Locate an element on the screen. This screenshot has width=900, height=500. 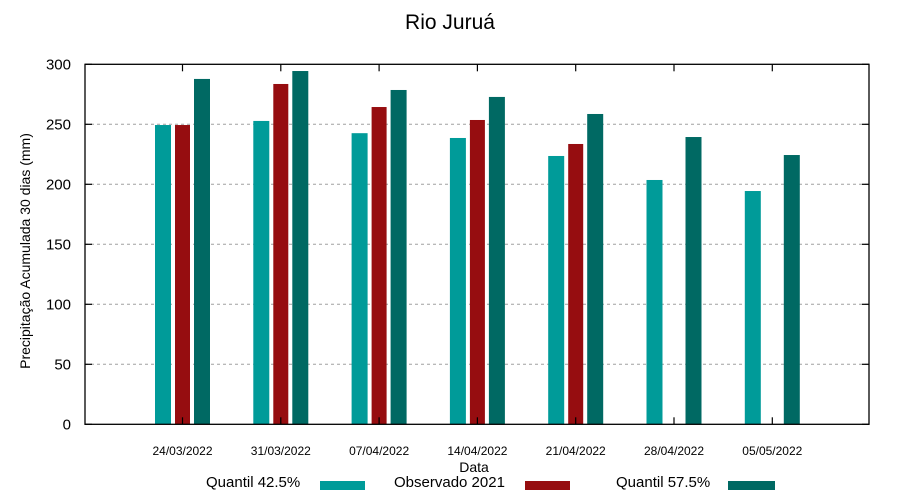
y-tick-label: 100 is located at coordinates (58, 304).